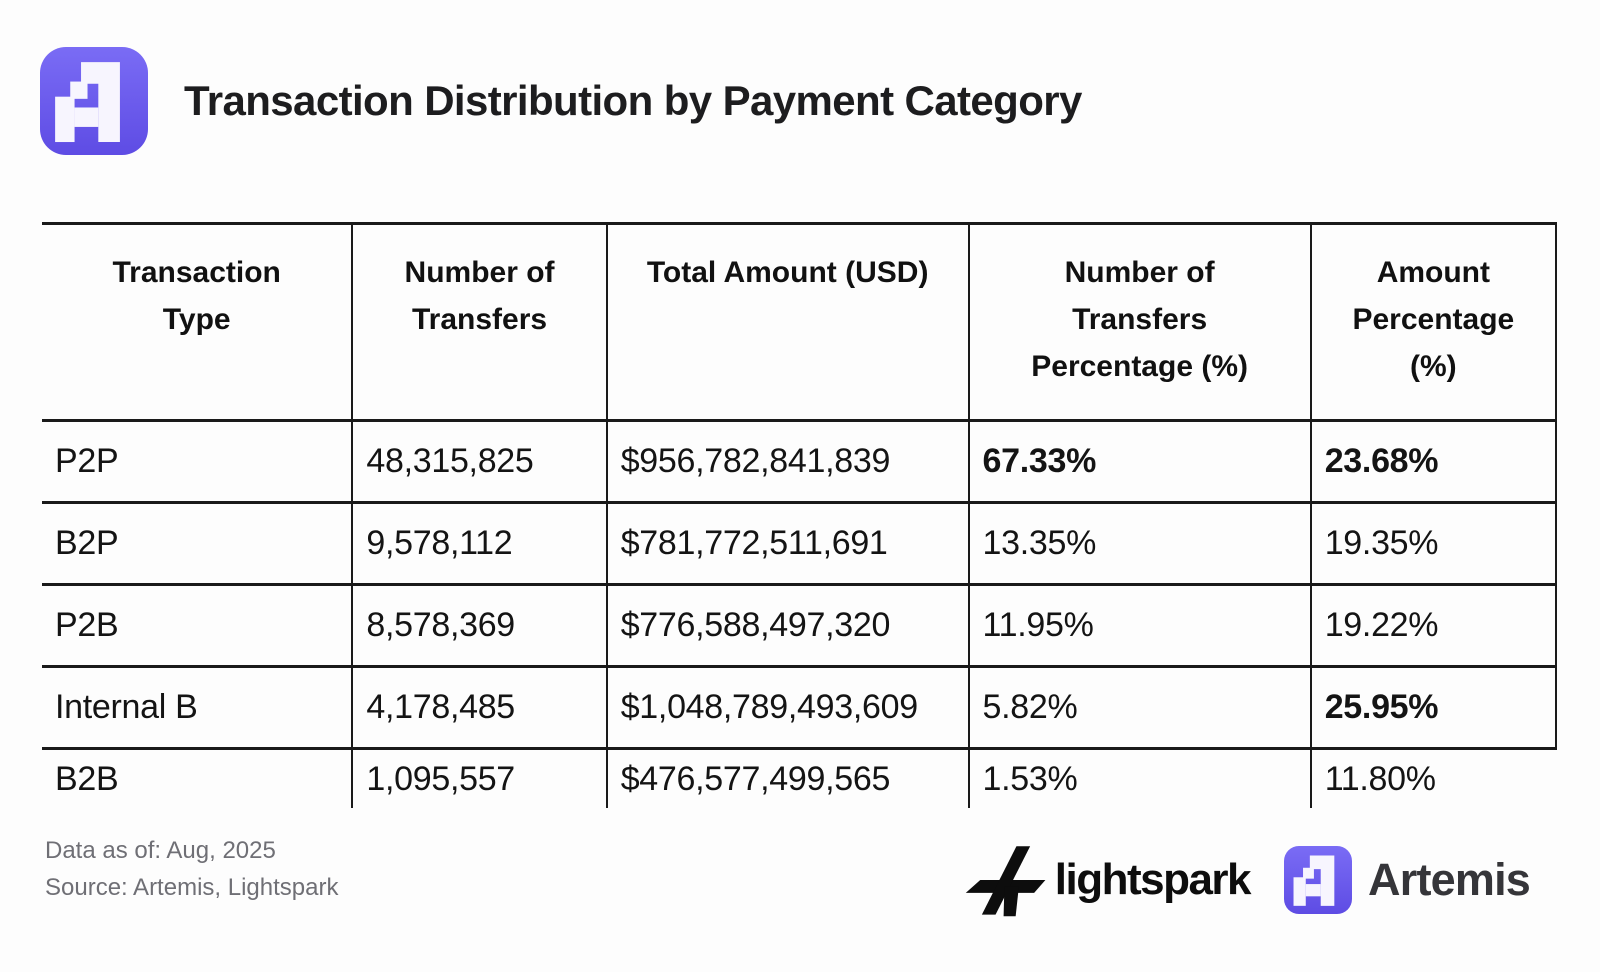  What do you see at coordinates (480, 778) in the screenshot?
I see `cell-r4-c1: 1,095,557` at bounding box center [480, 778].